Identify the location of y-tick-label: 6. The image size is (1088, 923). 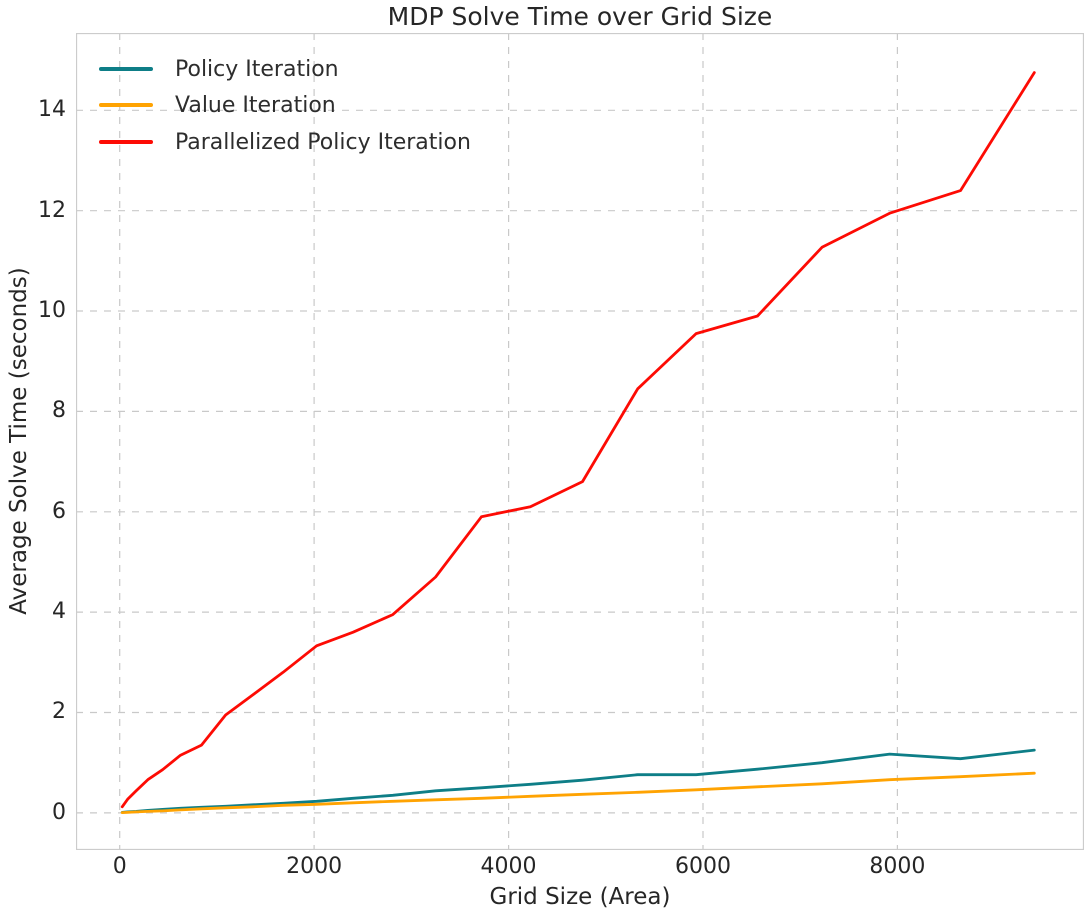
(59, 511).